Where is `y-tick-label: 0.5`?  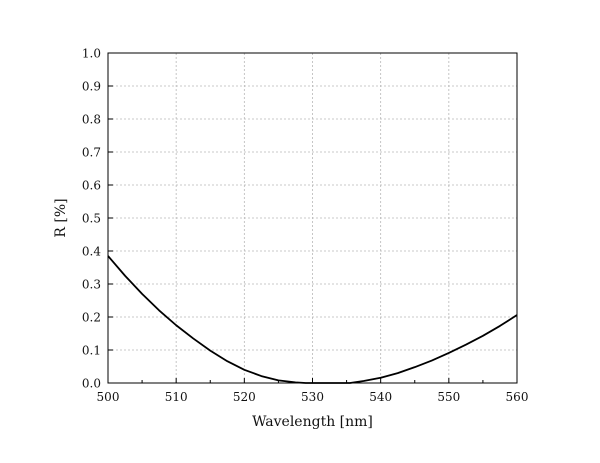 y-tick-label: 0.5 is located at coordinates (91, 219).